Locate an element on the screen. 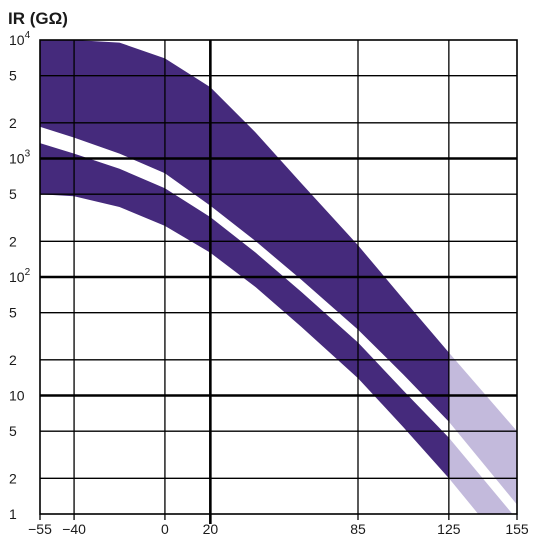 Image resolution: width=539 pixels, height=538 pixels. x-tick-label: 125 is located at coordinates (449, 529).